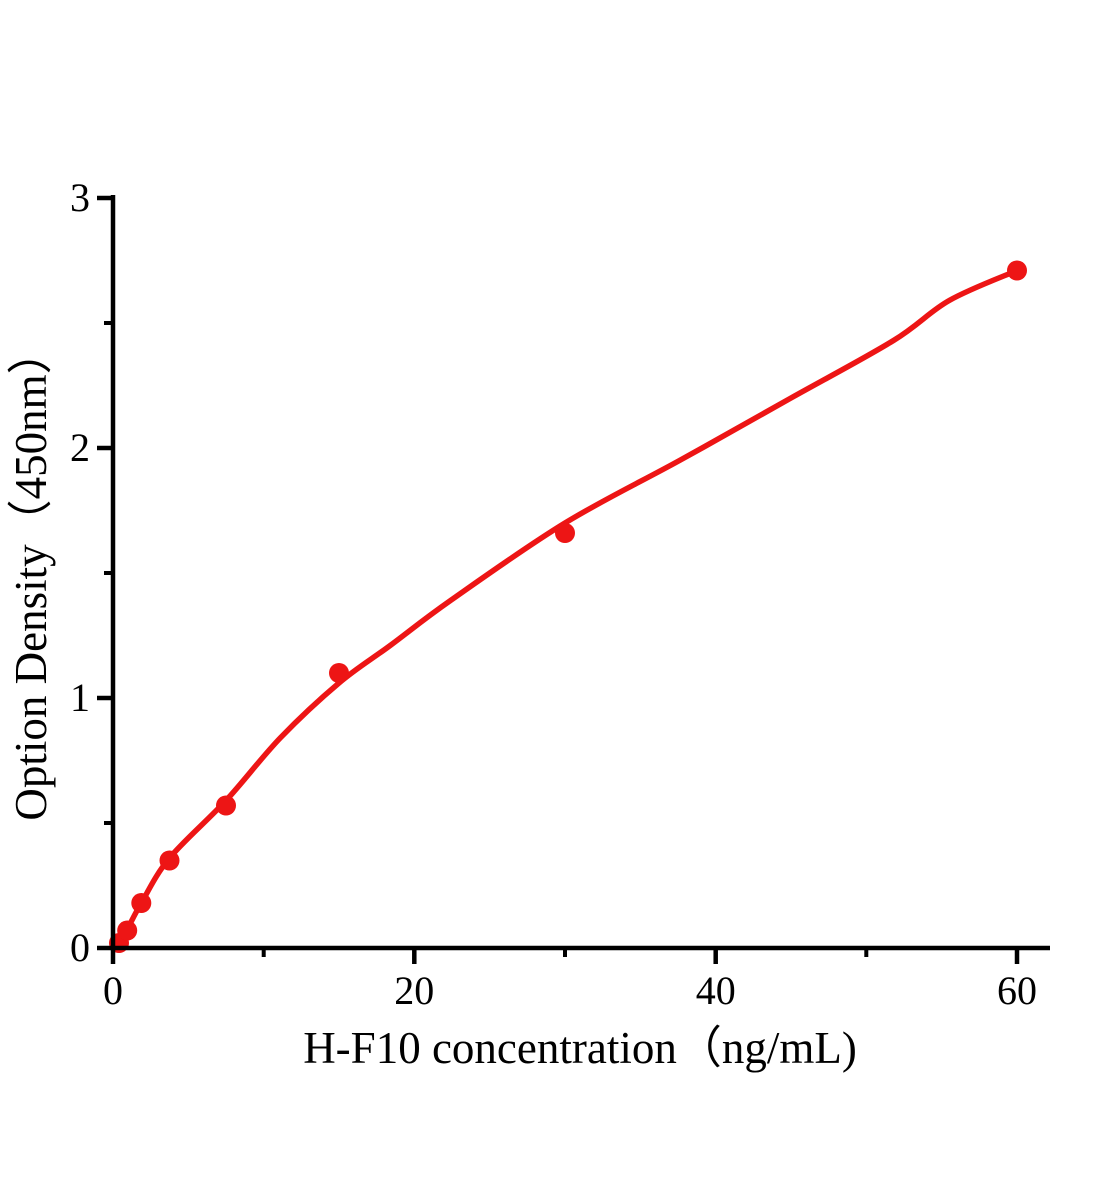 The image size is (1104, 1200). Describe the element at coordinates (580, 1048) in the screenshot. I see `x-axis-label: H-F10 concentration（ng/mL)` at that location.